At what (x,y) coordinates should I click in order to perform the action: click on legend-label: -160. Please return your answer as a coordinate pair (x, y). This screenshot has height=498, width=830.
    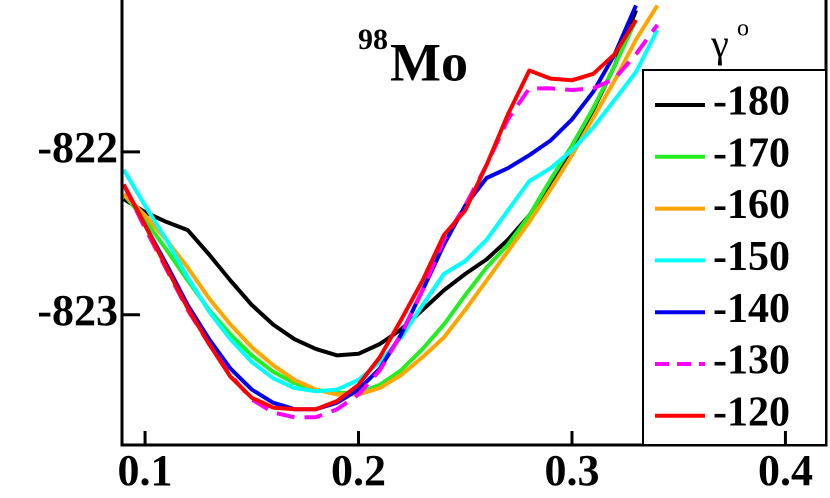
    Looking at the image, I should click on (751, 205).